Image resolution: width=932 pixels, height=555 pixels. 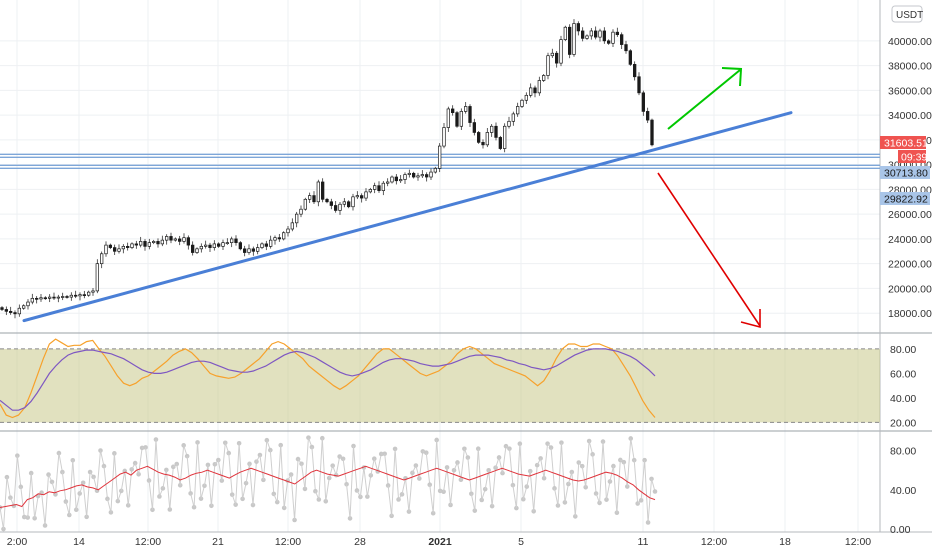 What do you see at coordinates (858, 542) in the screenshot?
I see `time-tick-label: 12:00` at bounding box center [858, 542].